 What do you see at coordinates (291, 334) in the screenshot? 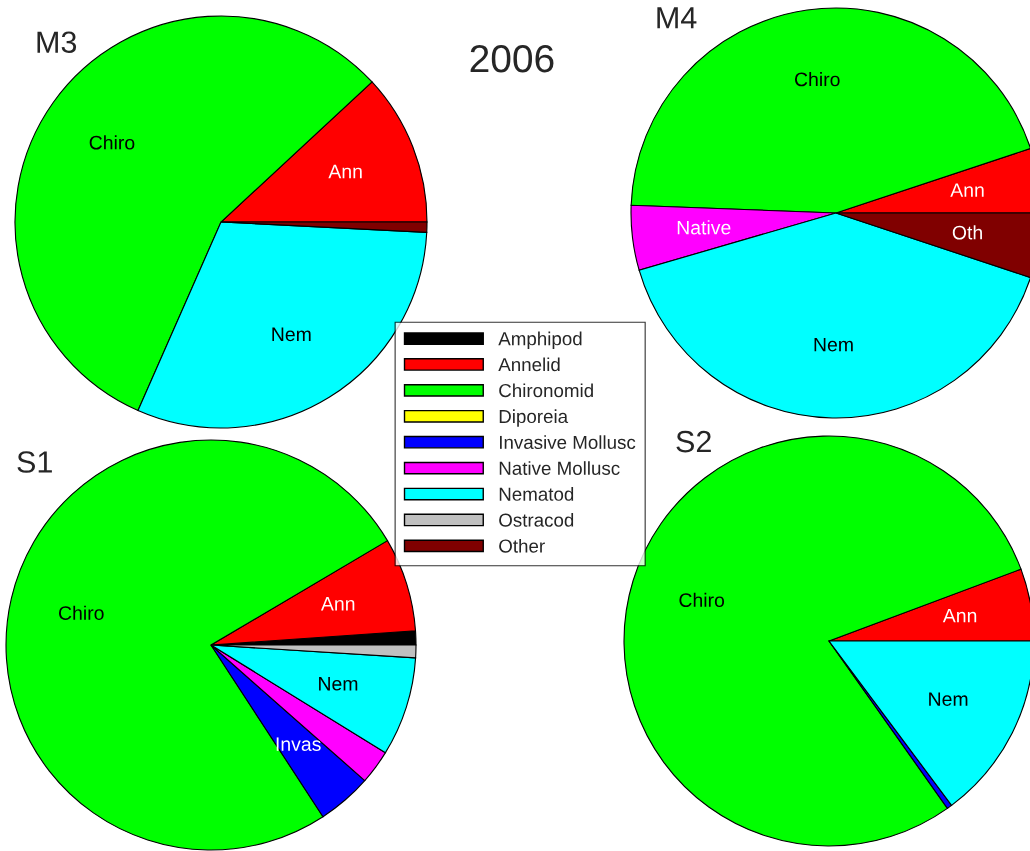
I see `text: Nem` at bounding box center [291, 334].